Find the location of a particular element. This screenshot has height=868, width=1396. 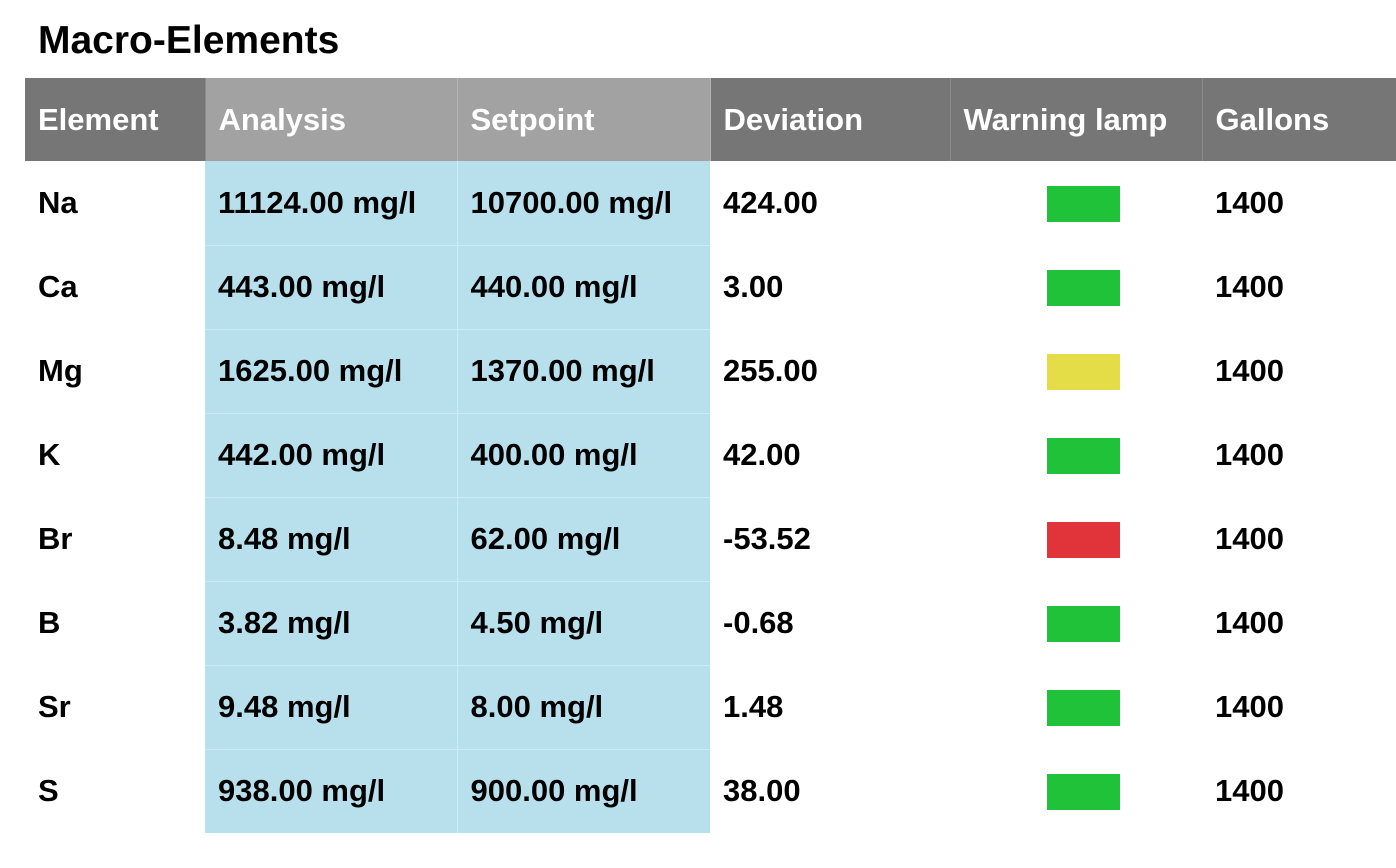

header-setpoint: Setpoint is located at coordinates (584, 119).